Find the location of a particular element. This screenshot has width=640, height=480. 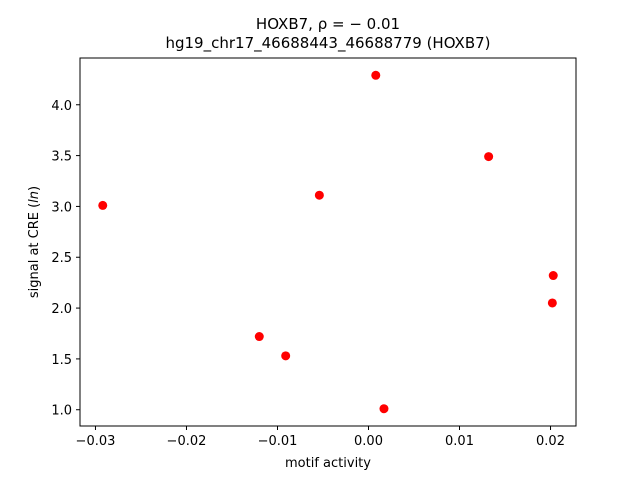

x-tick-label: −0.01 is located at coordinates (278, 441).